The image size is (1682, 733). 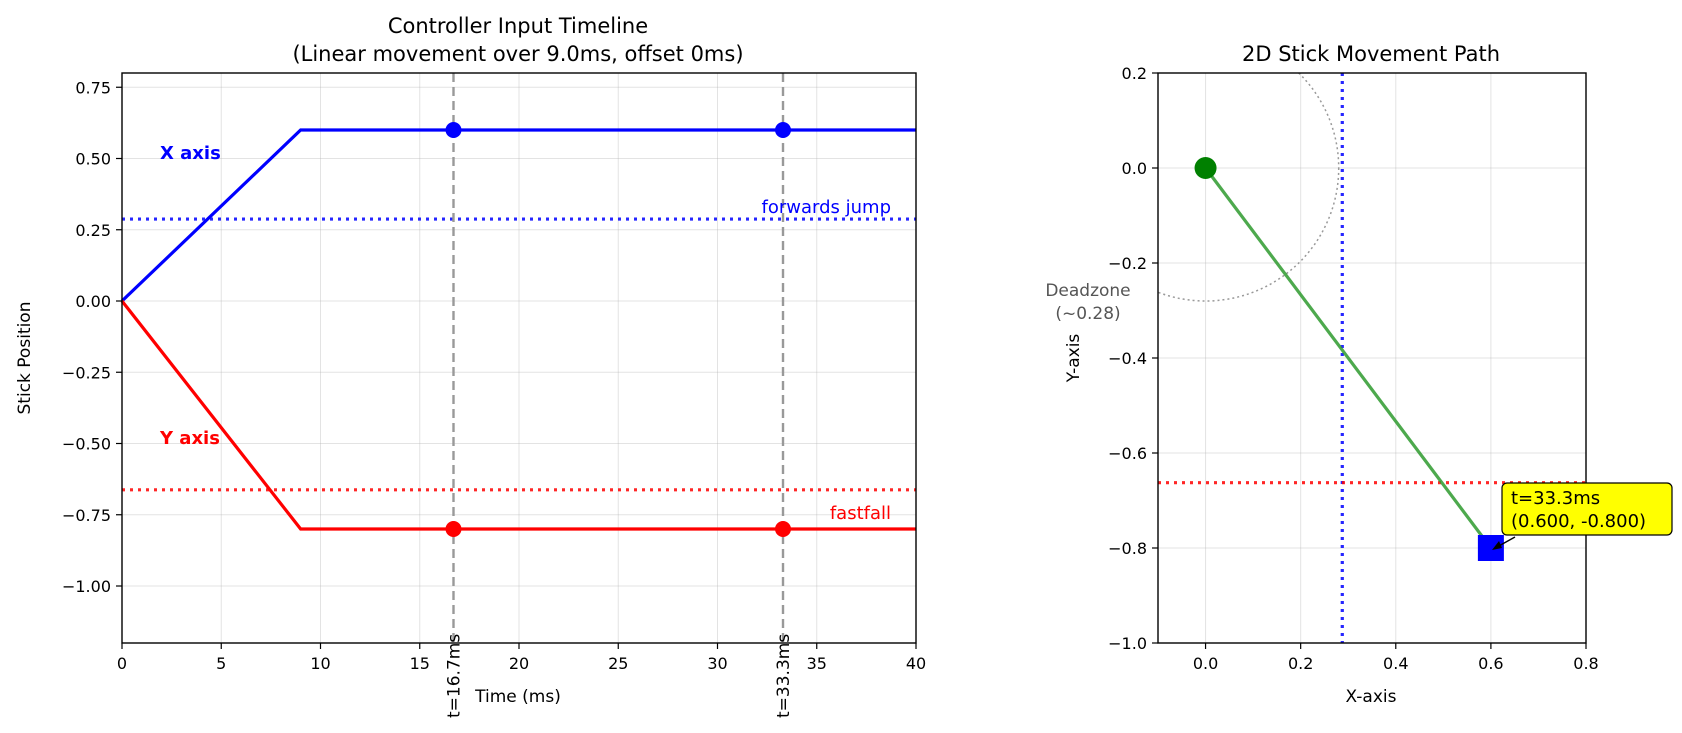 What do you see at coordinates (519, 663) in the screenshot?
I see `timeline-x-tick-label: 20` at bounding box center [519, 663].